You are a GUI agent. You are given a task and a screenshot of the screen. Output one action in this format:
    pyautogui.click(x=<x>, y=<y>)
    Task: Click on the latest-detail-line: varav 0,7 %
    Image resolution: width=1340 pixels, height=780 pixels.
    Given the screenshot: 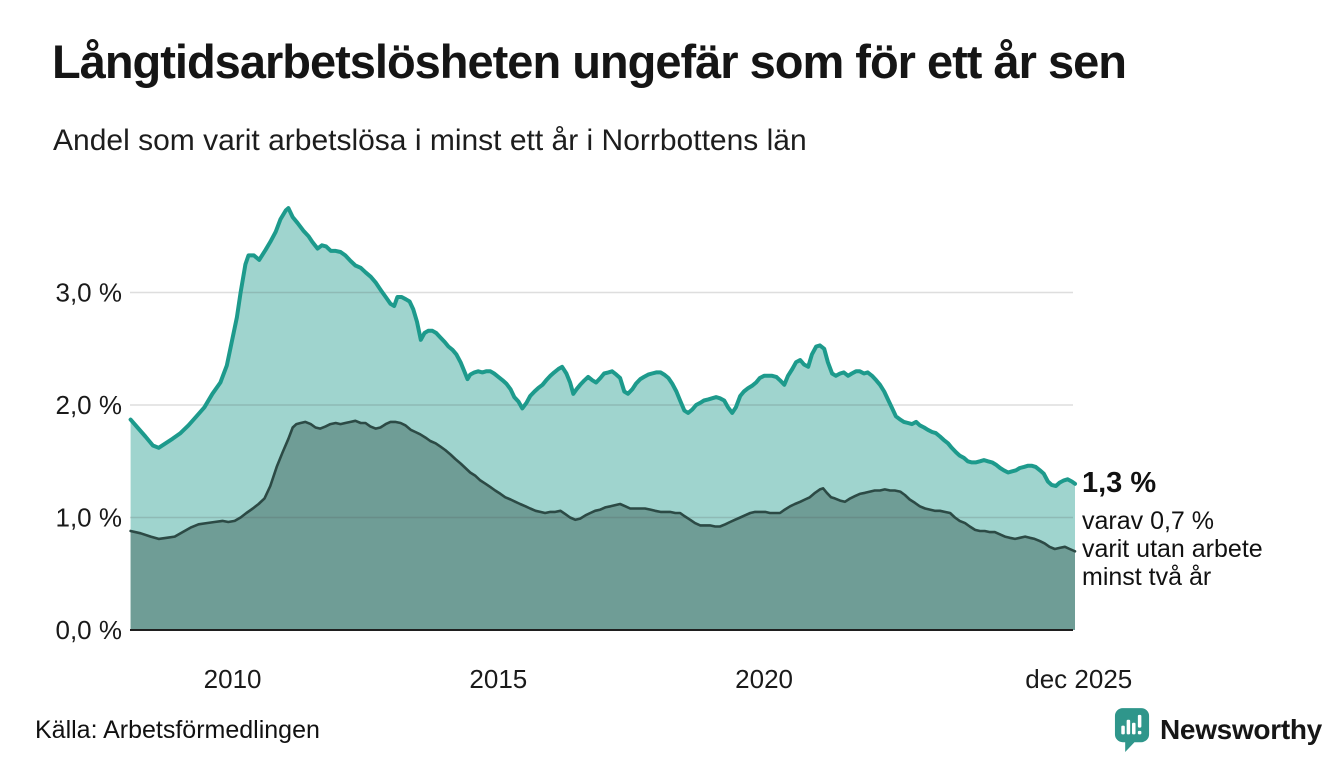 What is the action you would take?
    pyautogui.click(x=1148, y=521)
    